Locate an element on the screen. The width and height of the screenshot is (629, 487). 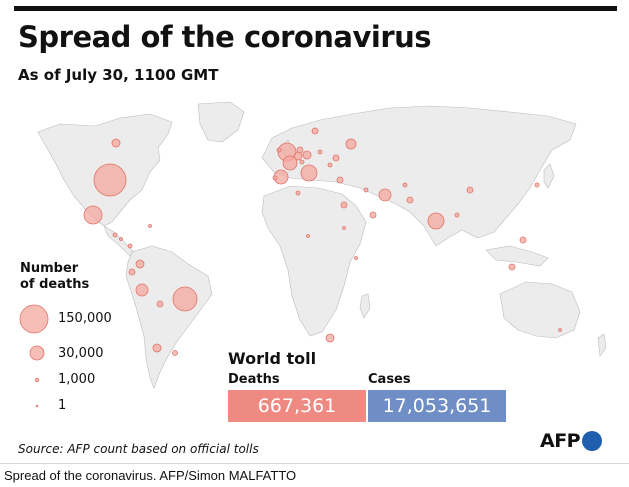
bubble-iraq is located at coordinates (366, 190).